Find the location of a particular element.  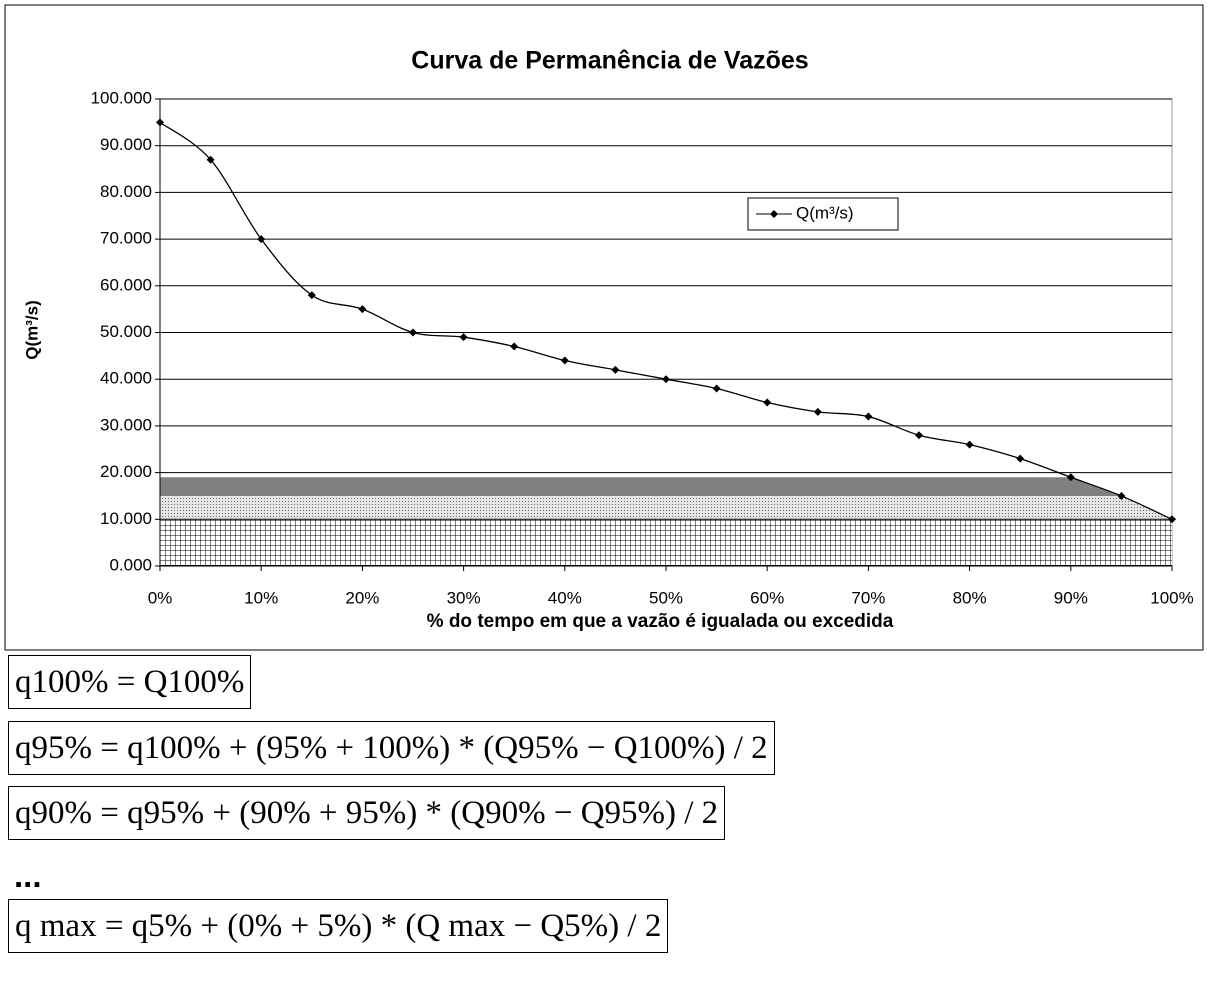

x-tick-label: 30% is located at coordinates (464, 597).